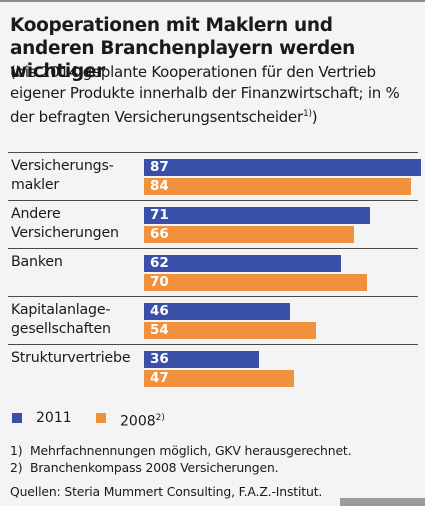 Image resolution: width=425 pixels, height=506 pixels. I want to click on legend-sup-2008: 2), so click(160, 418).